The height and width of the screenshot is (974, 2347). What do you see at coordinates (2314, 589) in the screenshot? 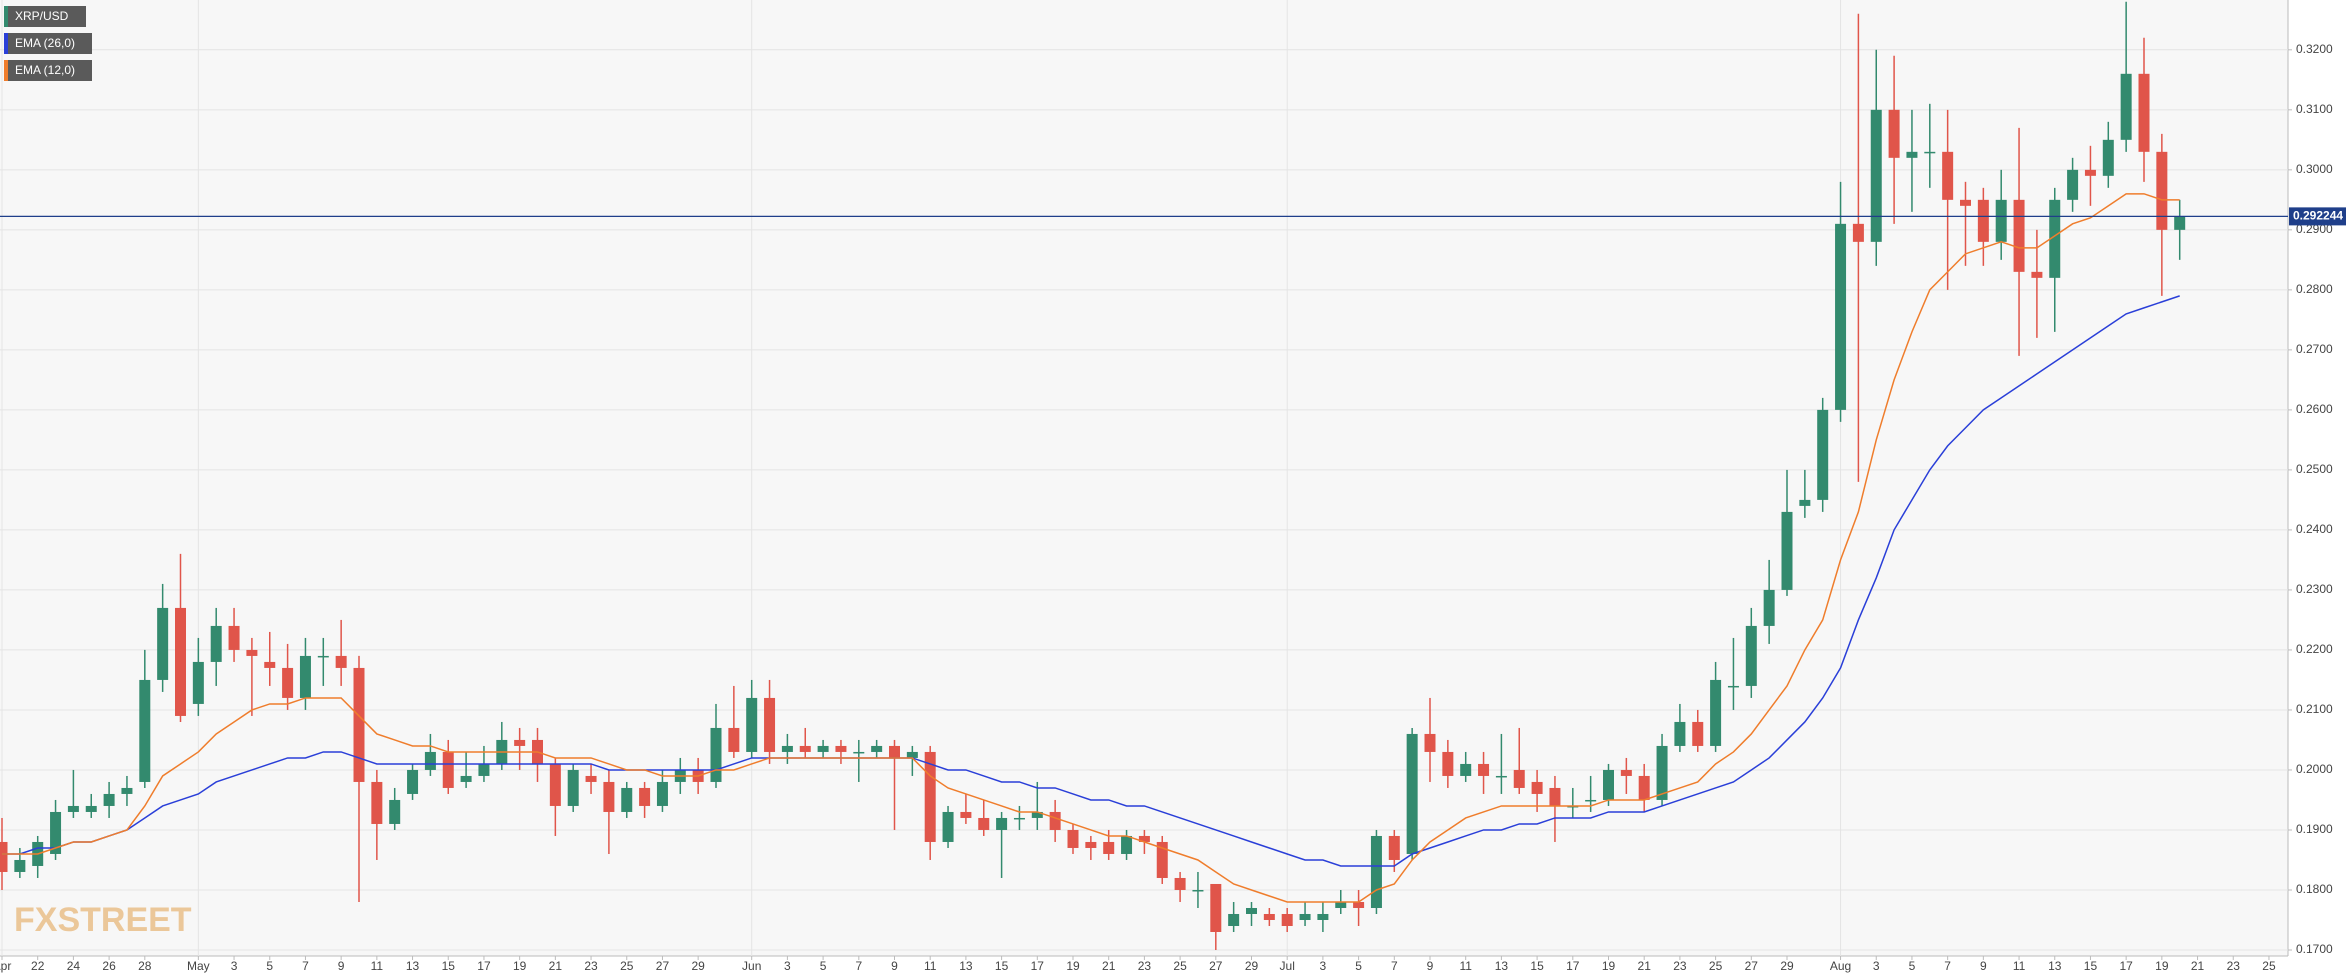
I see `y-tick-label: 0.2300` at bounding box center [2314, 589].